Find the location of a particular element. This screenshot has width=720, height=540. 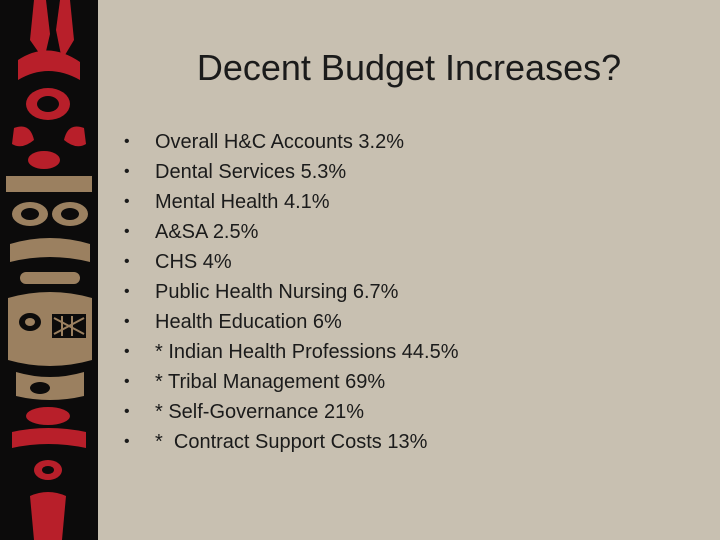

bullet-text: Dental Services 5.3% is located at coordinates (251, 172).